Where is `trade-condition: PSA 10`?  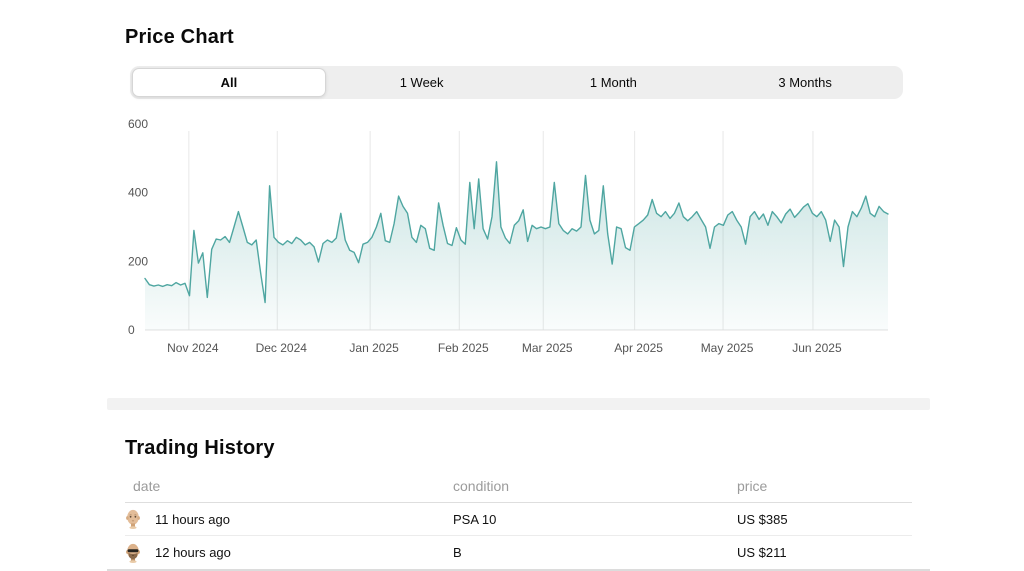
trade-condition: PSA 10 is located at coordinates (475, 519).